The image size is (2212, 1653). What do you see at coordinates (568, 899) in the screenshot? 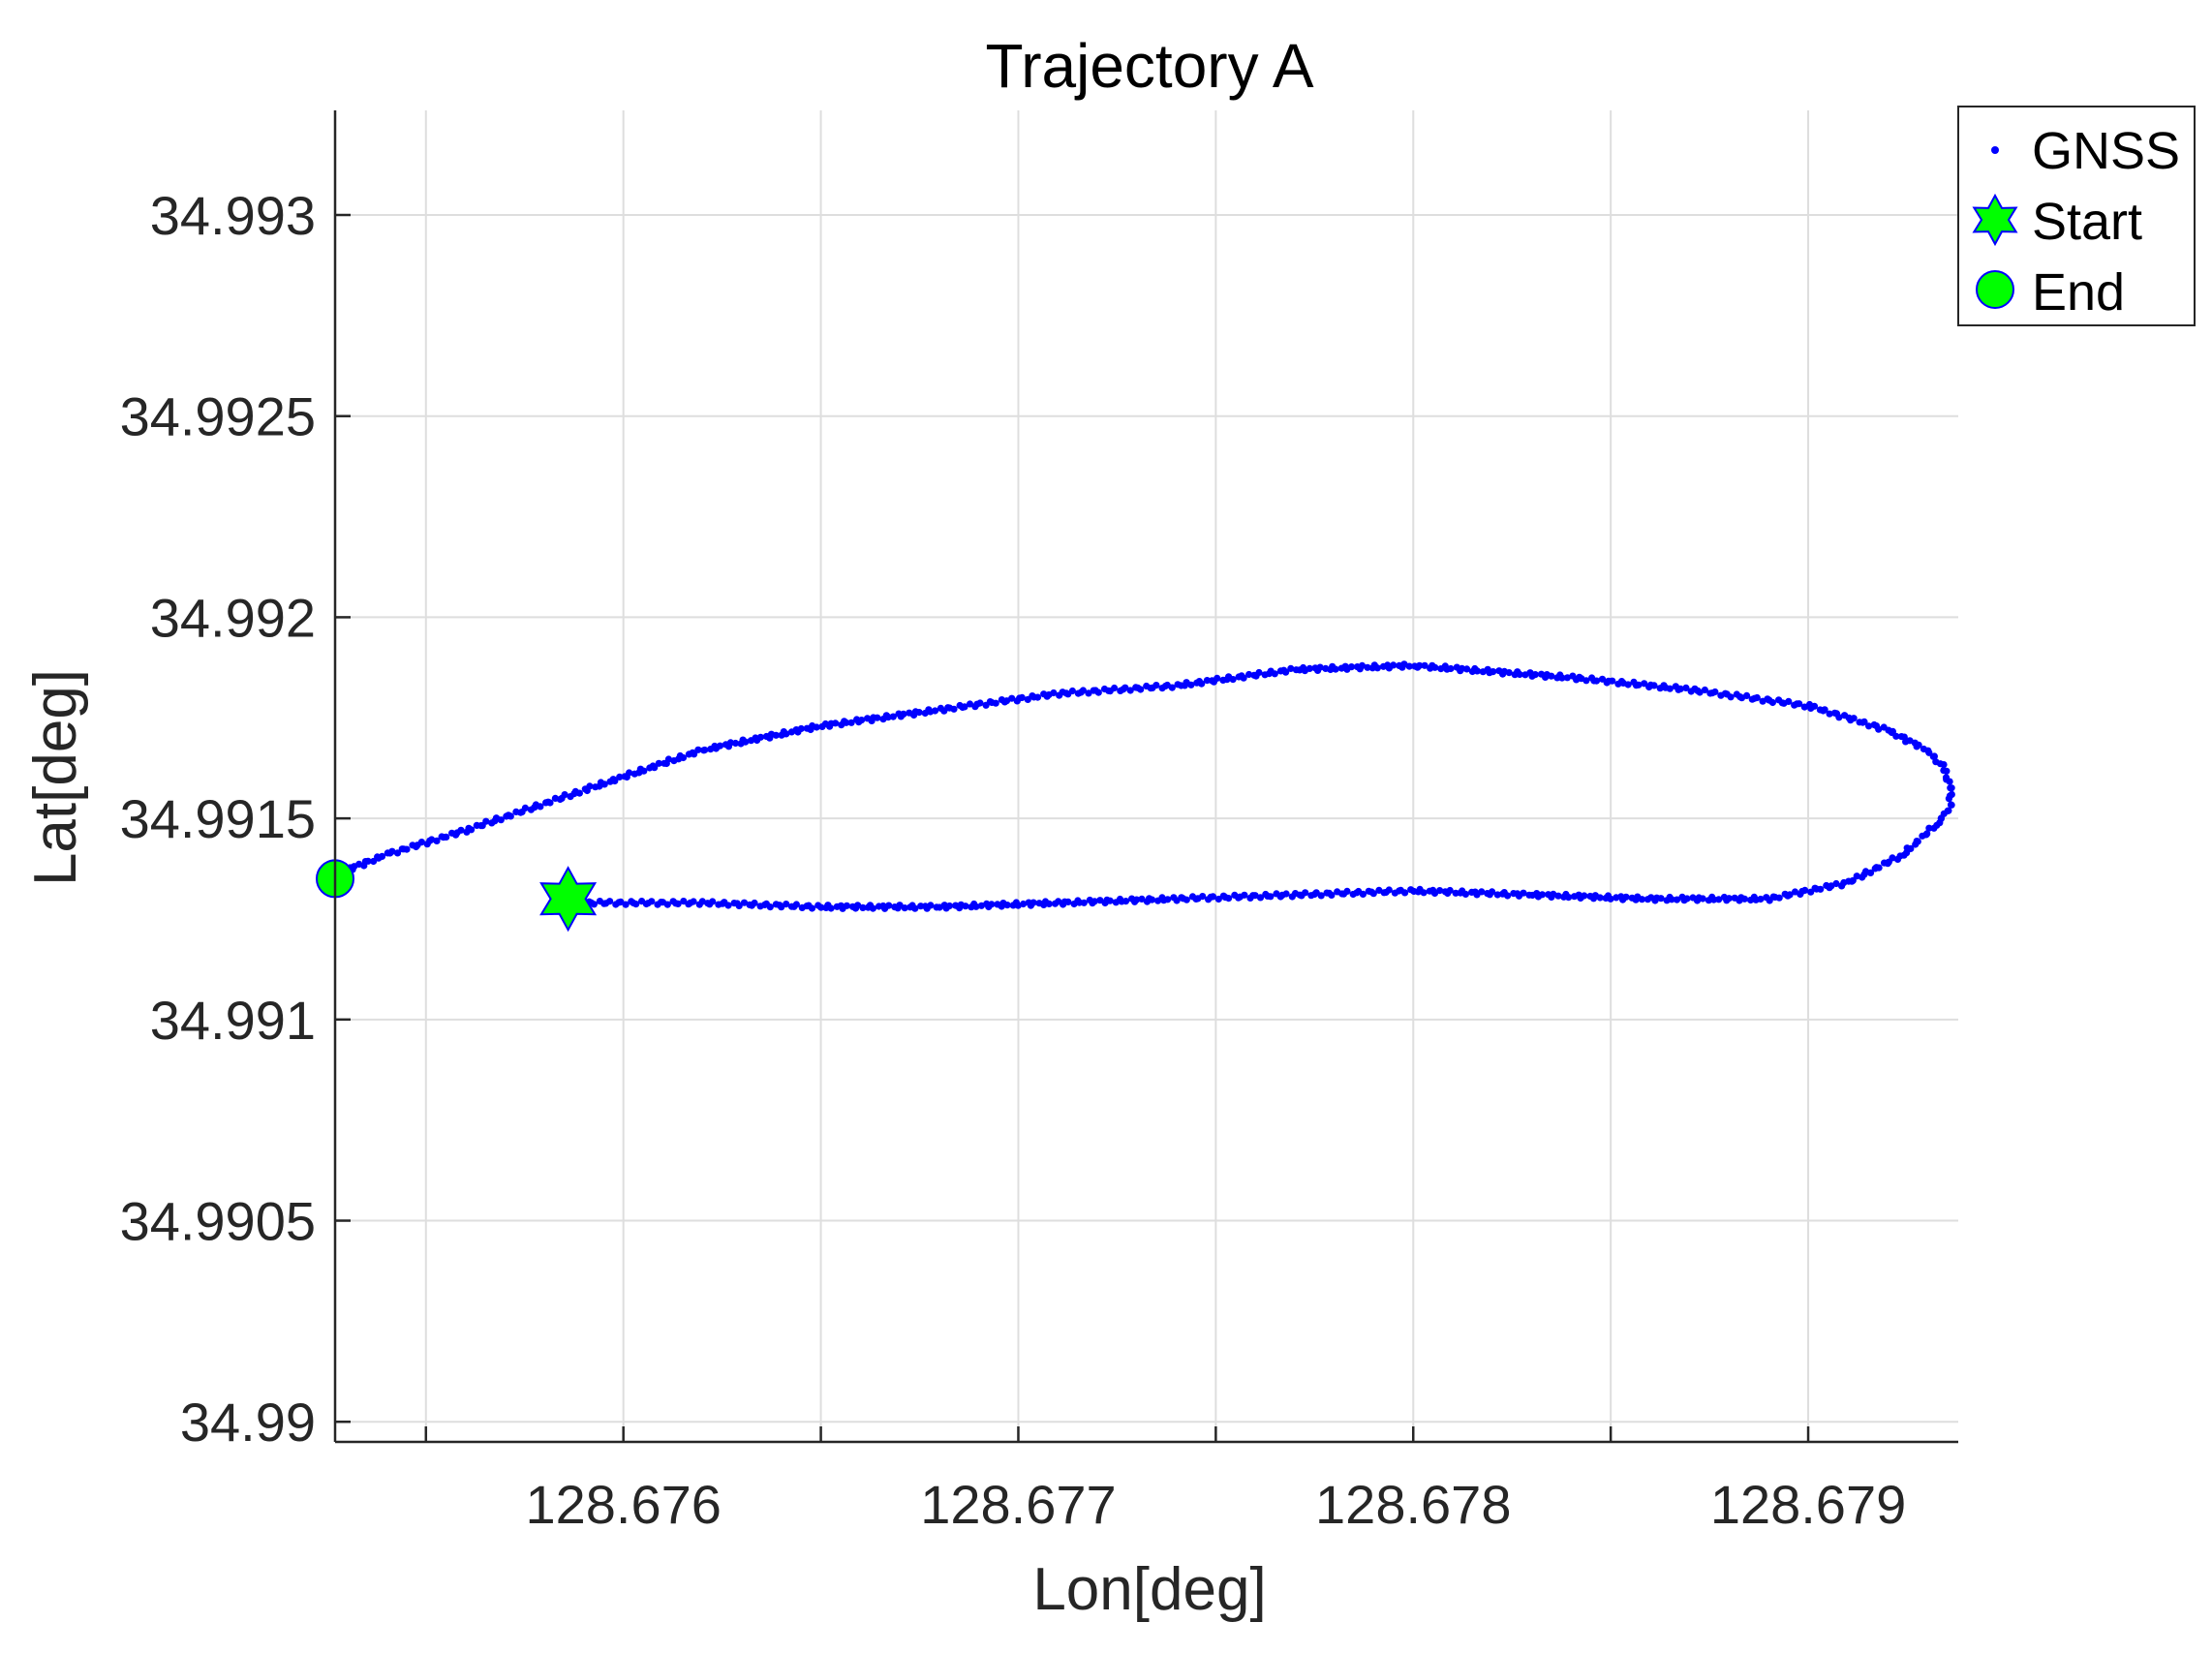
I see `start-marker` at bounding box center [568, 899].